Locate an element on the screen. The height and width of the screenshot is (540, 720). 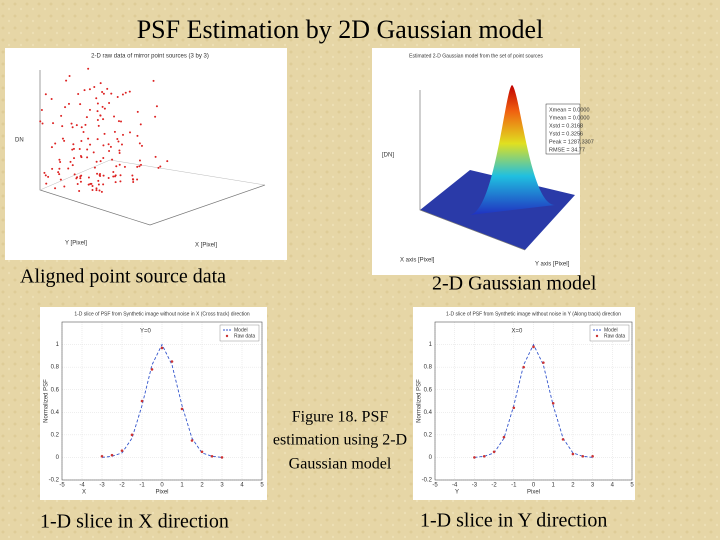
axis-label: Y [Pixel] is located at coordinates (76, 244).